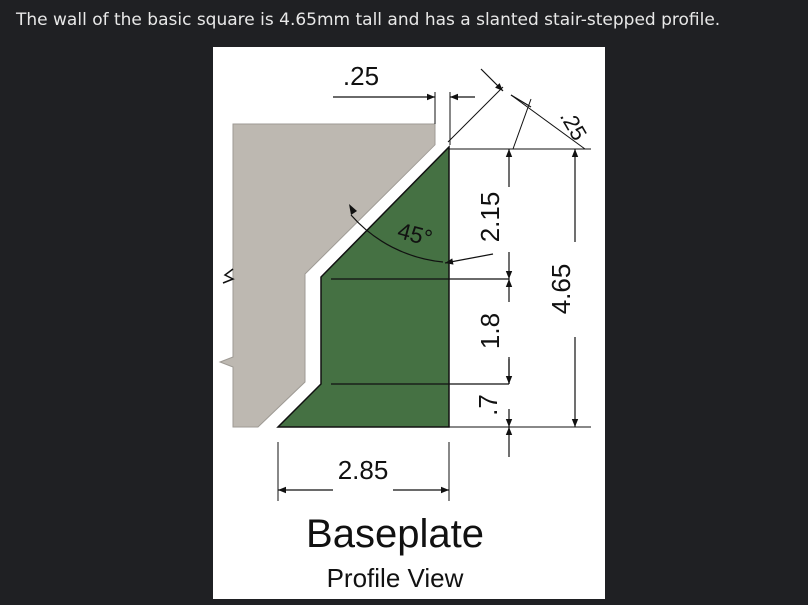 This screenshot has height=605, width=808. What do you see at coordinates (363, 470) in the screenshot?
I see `dim-base-width-label: 2.85` at bounding box center [363, 470].